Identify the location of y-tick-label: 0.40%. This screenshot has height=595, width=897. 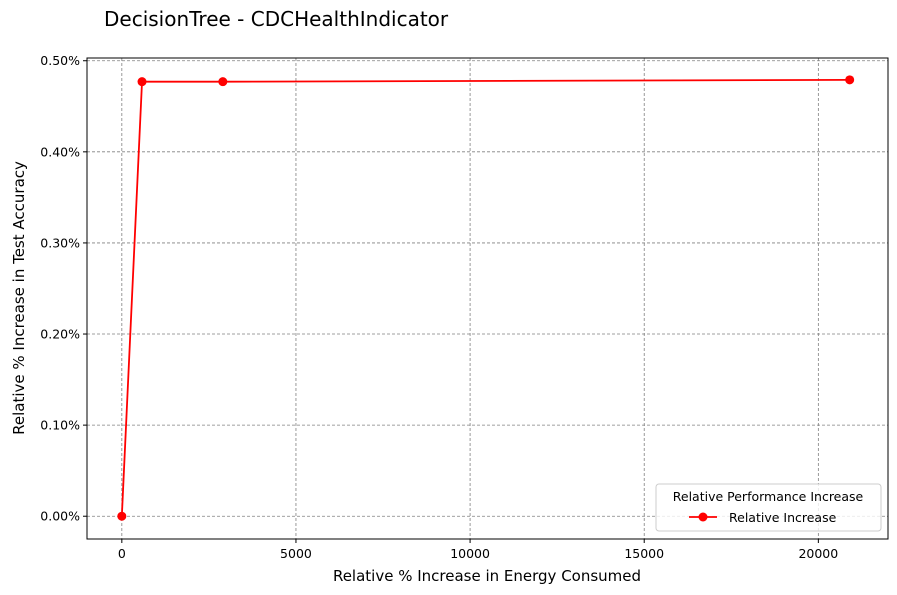
(60, 151).